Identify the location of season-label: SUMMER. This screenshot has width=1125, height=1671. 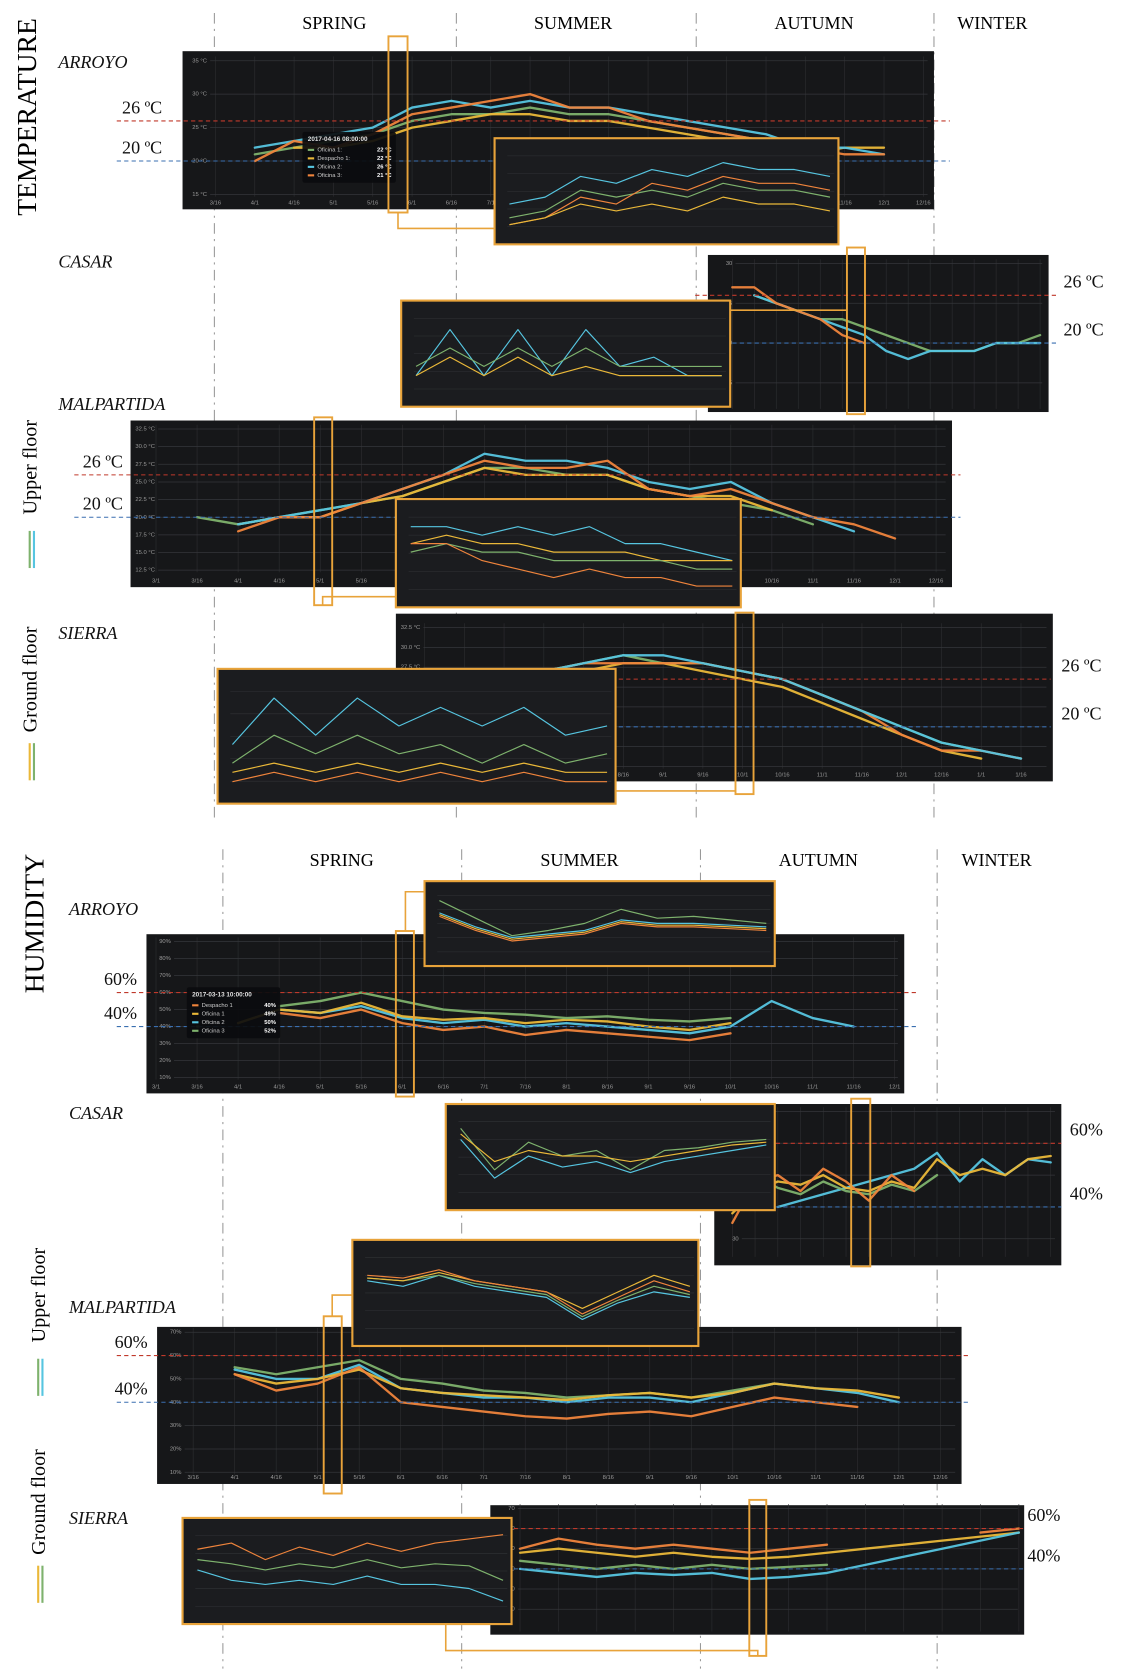
(579, 860).